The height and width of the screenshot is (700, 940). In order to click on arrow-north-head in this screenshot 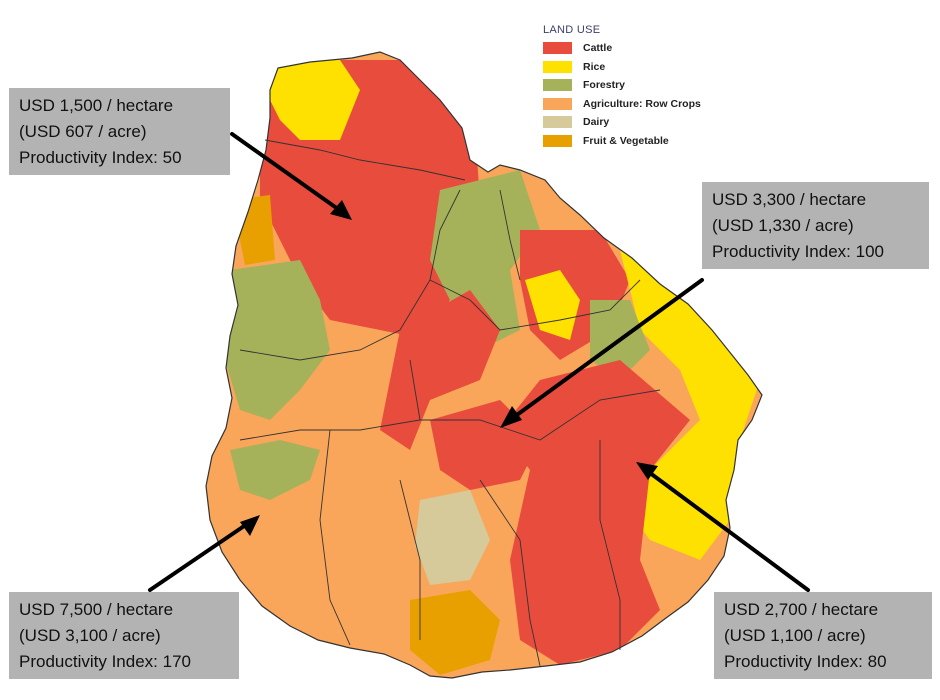, I will do `click(341, 210)`.